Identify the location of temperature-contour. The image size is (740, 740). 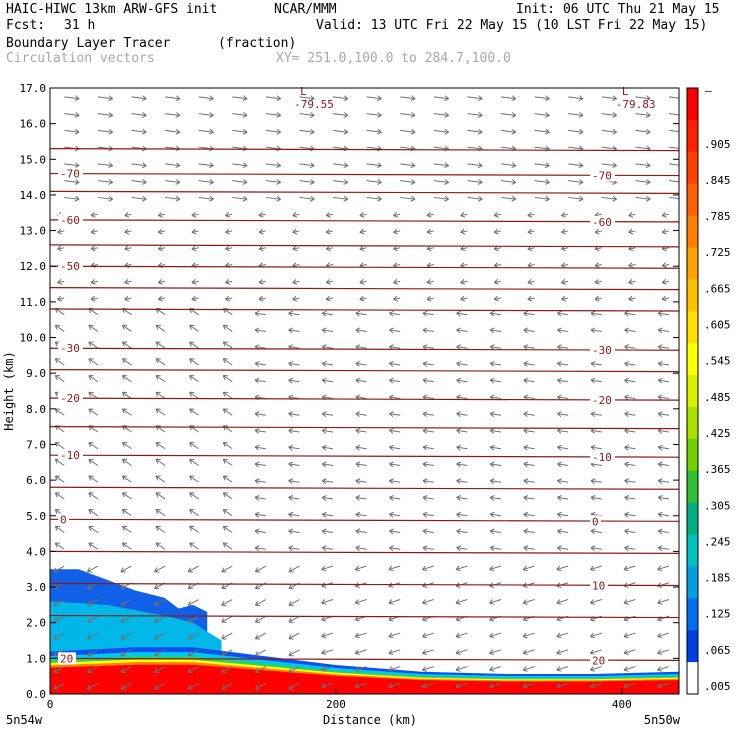
(364, 520).